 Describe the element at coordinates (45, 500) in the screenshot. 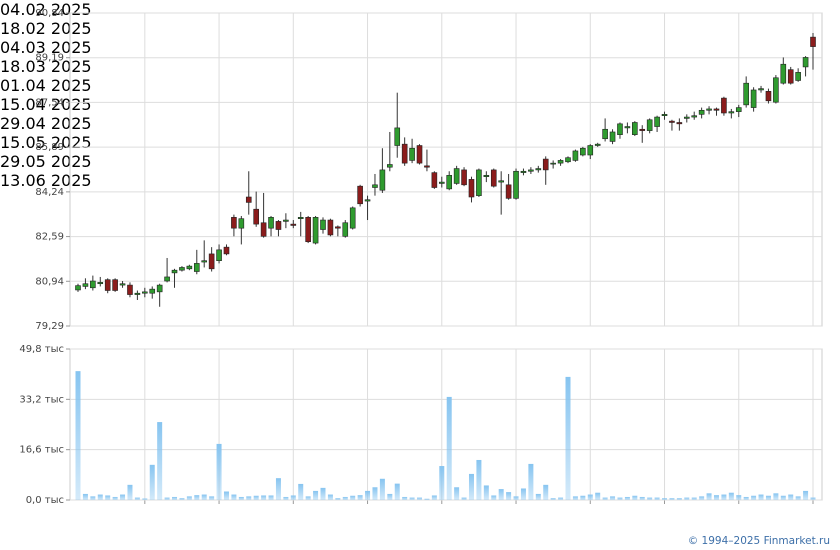

I see `y-tick-label: 0,0 тыс` at that location.